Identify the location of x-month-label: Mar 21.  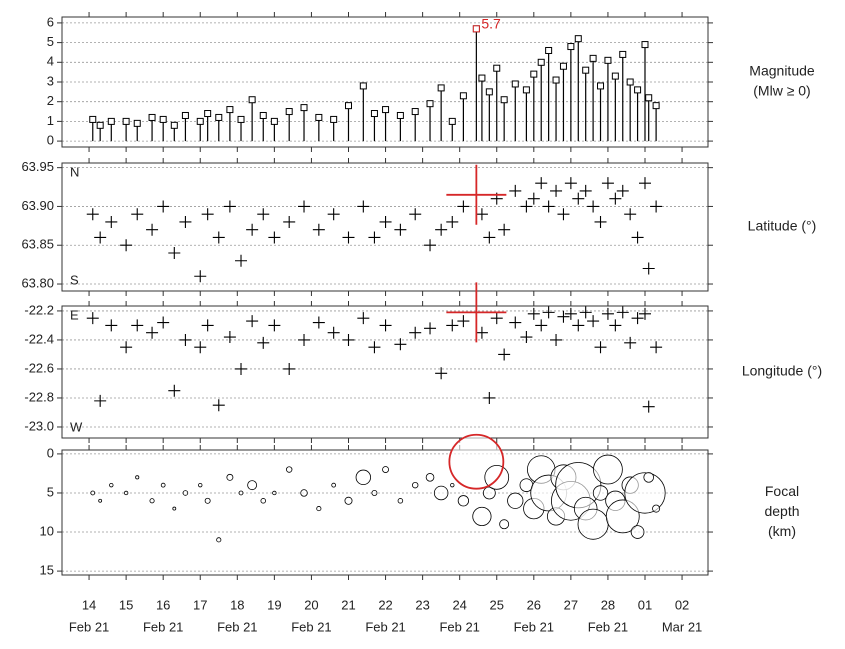
(682, 626).